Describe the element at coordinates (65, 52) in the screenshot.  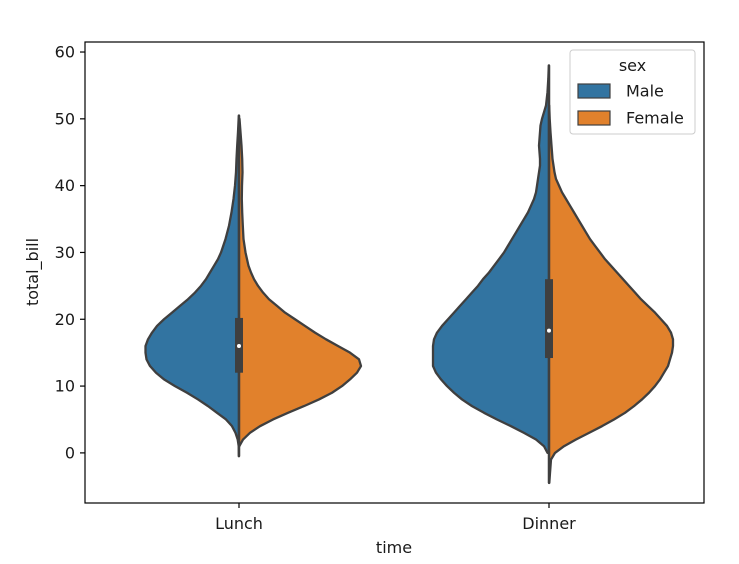
I see `y-tick-label-60: 60` at that location.